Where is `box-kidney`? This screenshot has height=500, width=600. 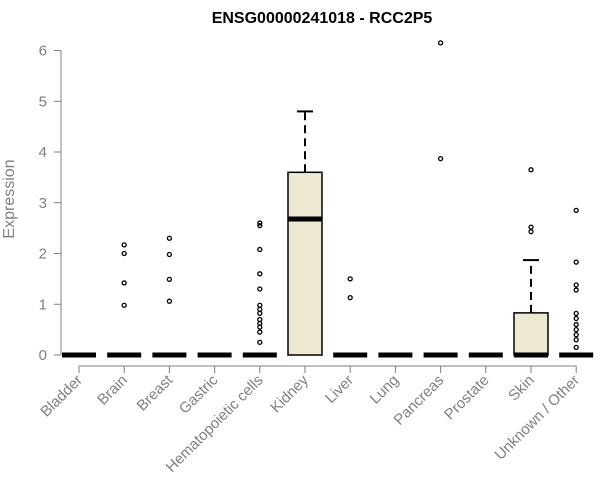
box-kidney is located at coordinates (305, 233).